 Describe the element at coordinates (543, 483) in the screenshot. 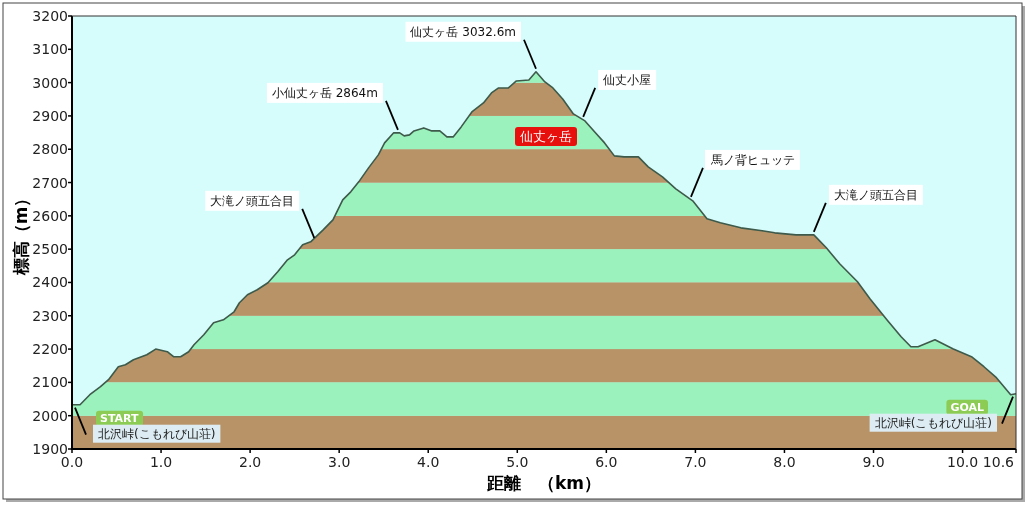

I see `x-axis-title: 距離 （km）` at that location.